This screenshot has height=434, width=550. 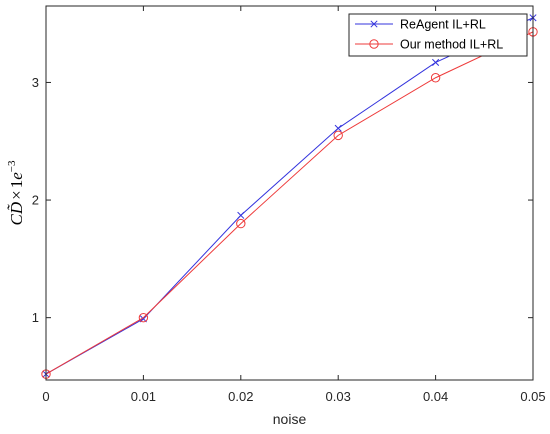 What do you see at coordinates (35, 200) in the screenshot?
I see `y-tick-label-1: 2` at bounding box center [35, 200].